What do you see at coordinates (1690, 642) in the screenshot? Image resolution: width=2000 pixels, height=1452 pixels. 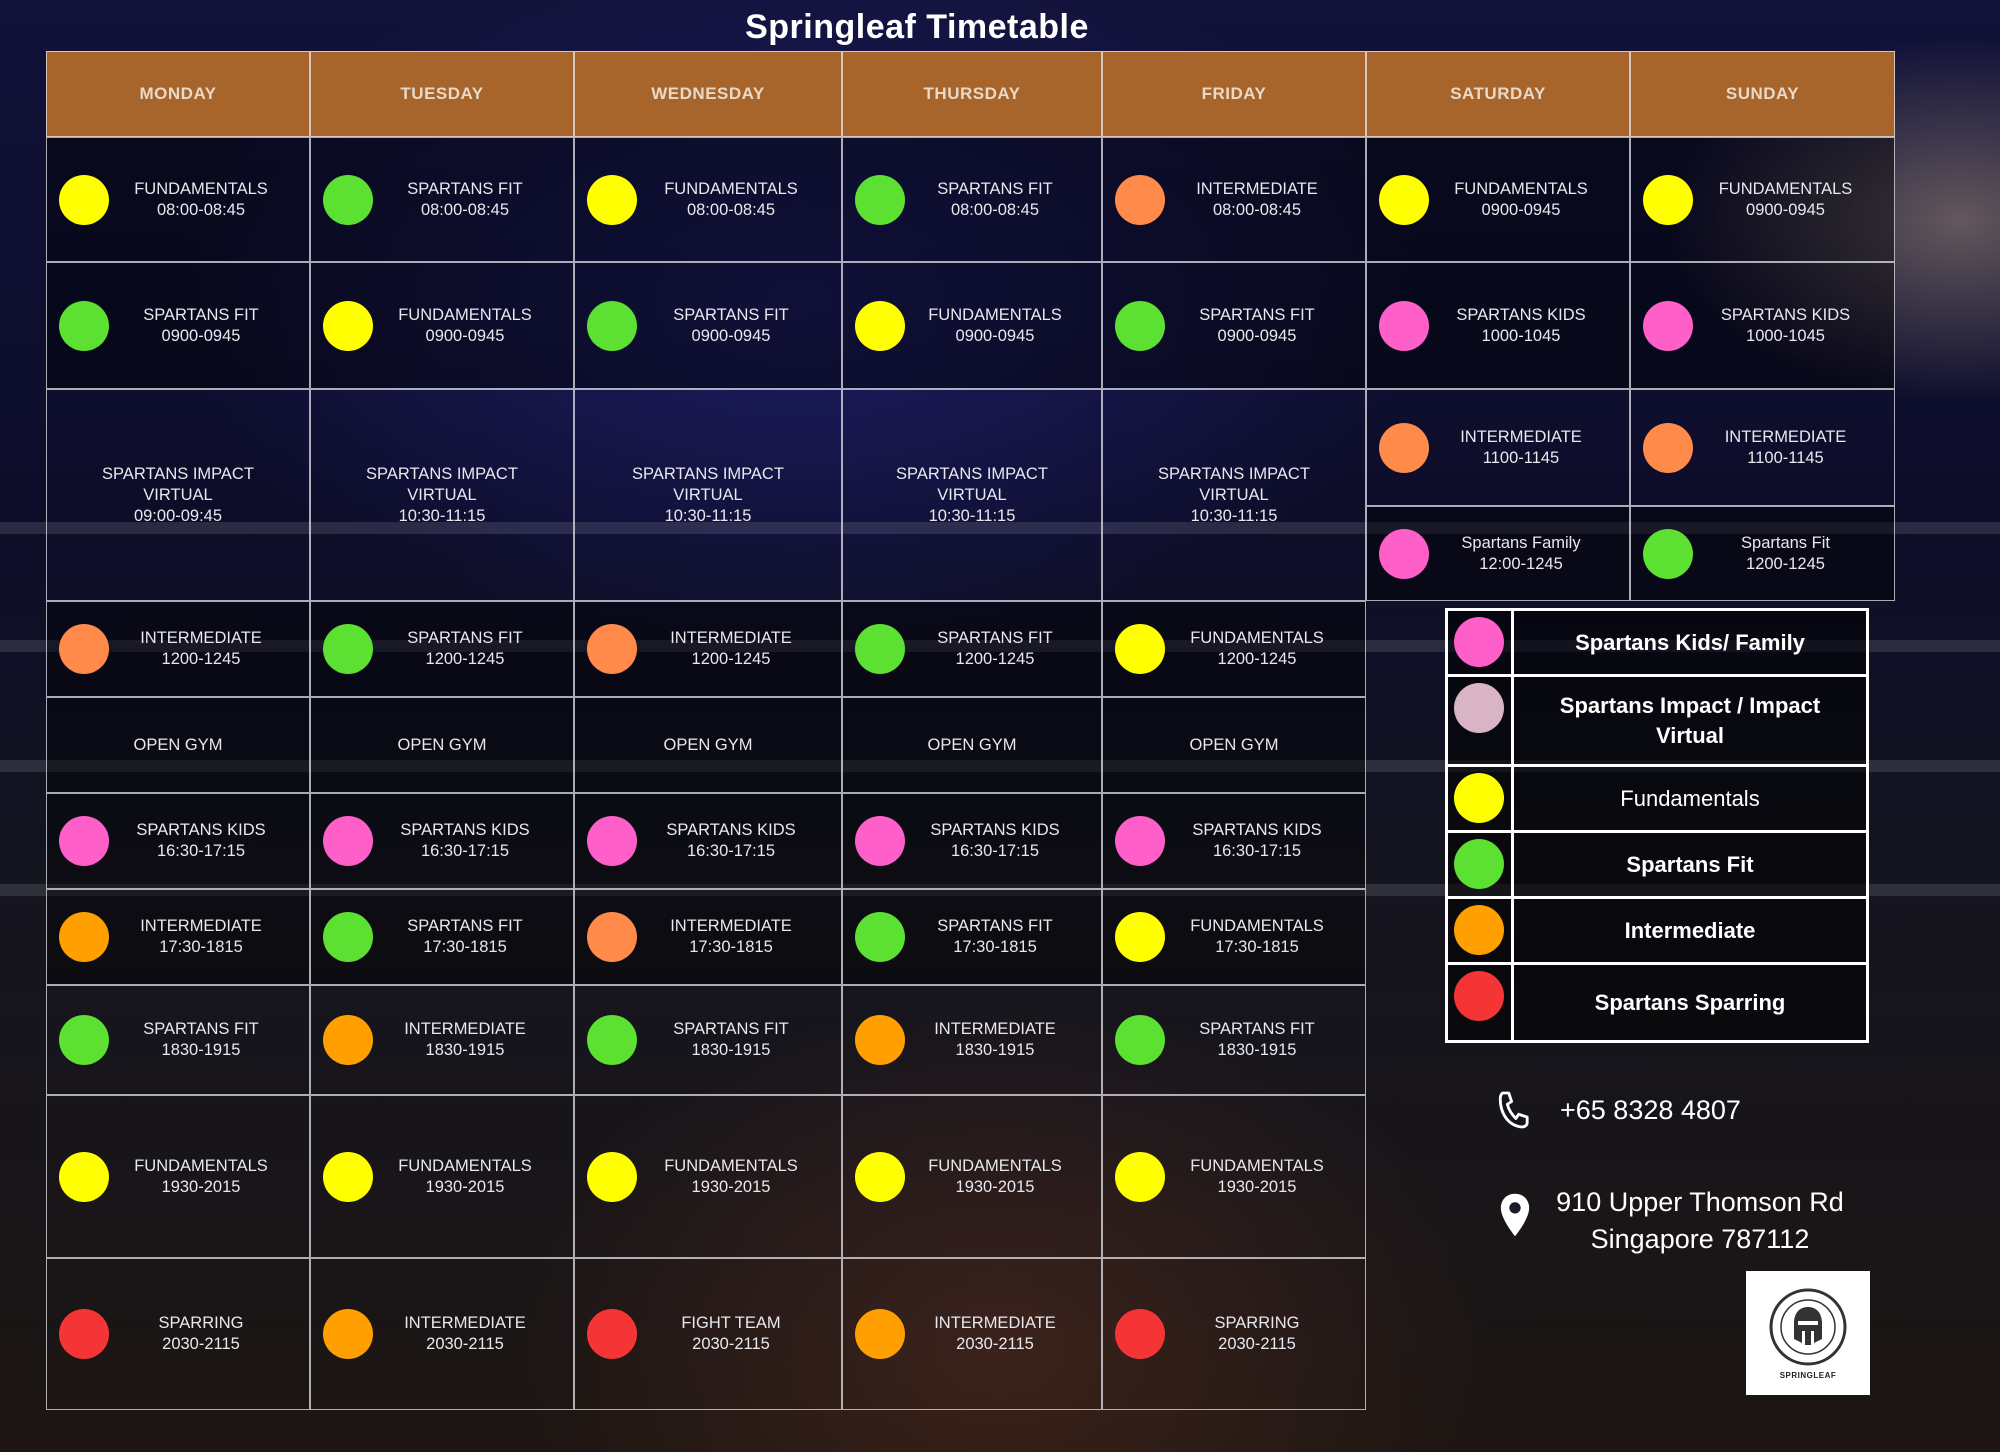 I see `legend-label: Spartans Kids/ Family` at bounding box center [1690, 642].